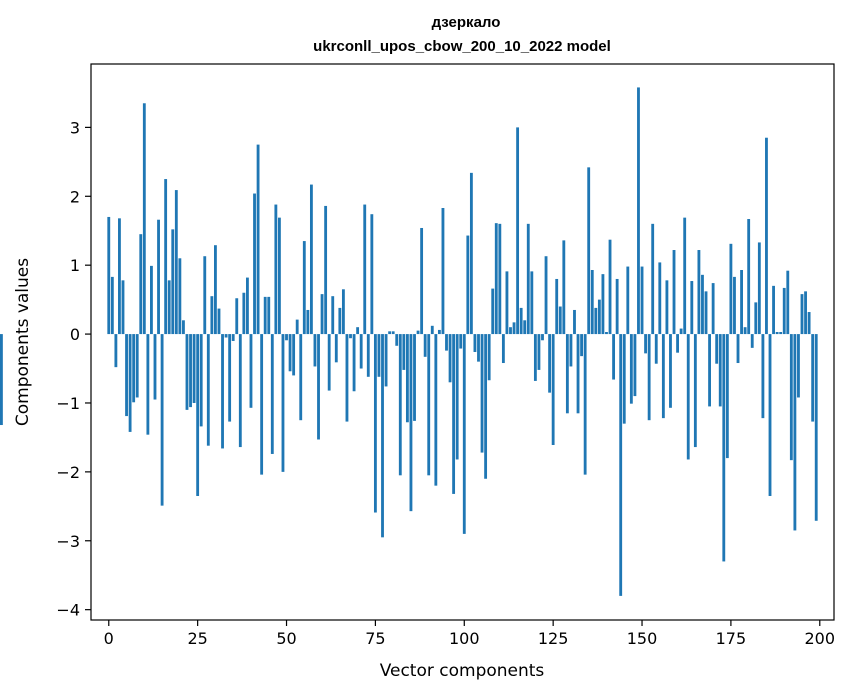  What do you see at coordinates (464, 638) in the screenshot?
I see `x-tick-label: 100` at bounding box center [464, 638].